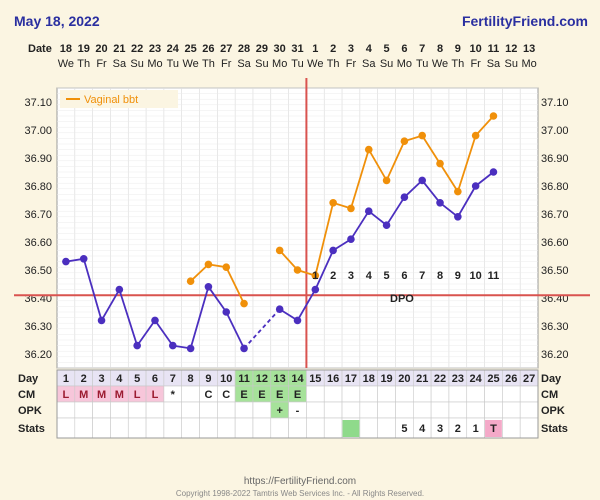 The image size is (600, 500). What do you see at coordinates (555, 103) in the screenshot?
I see `y-tick-label-right: 37.10` at bounding box center [555, 103].